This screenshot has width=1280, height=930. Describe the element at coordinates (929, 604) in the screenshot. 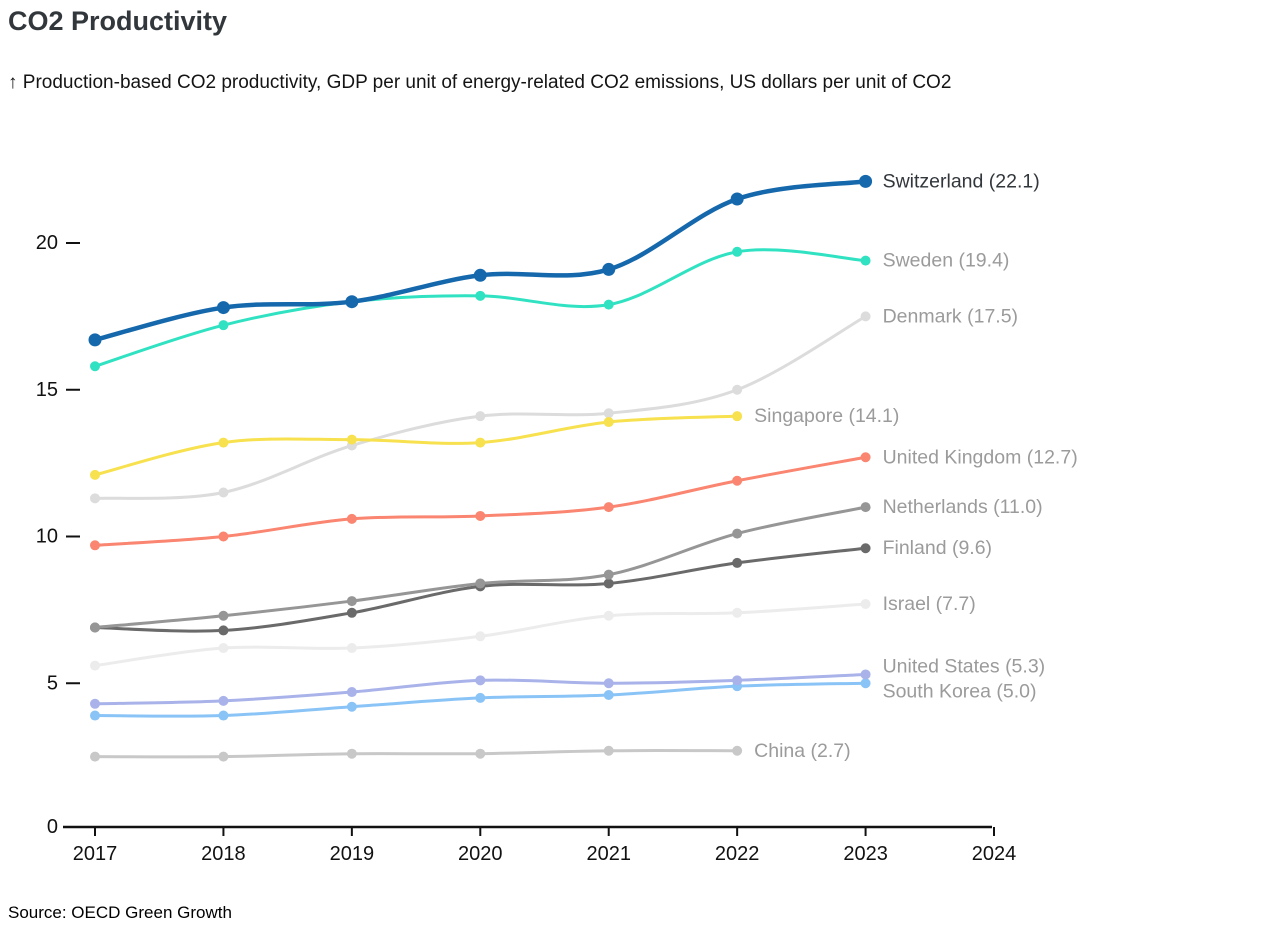

I see `series-end-label: Israel (7.7)` at that location.